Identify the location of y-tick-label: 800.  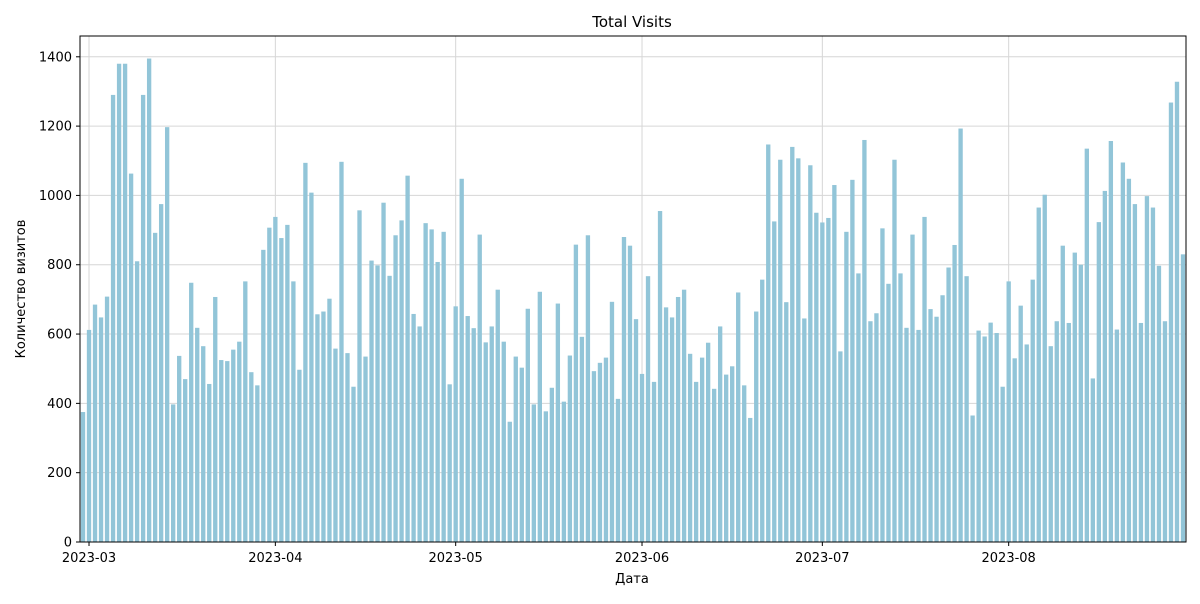
(59, 265).